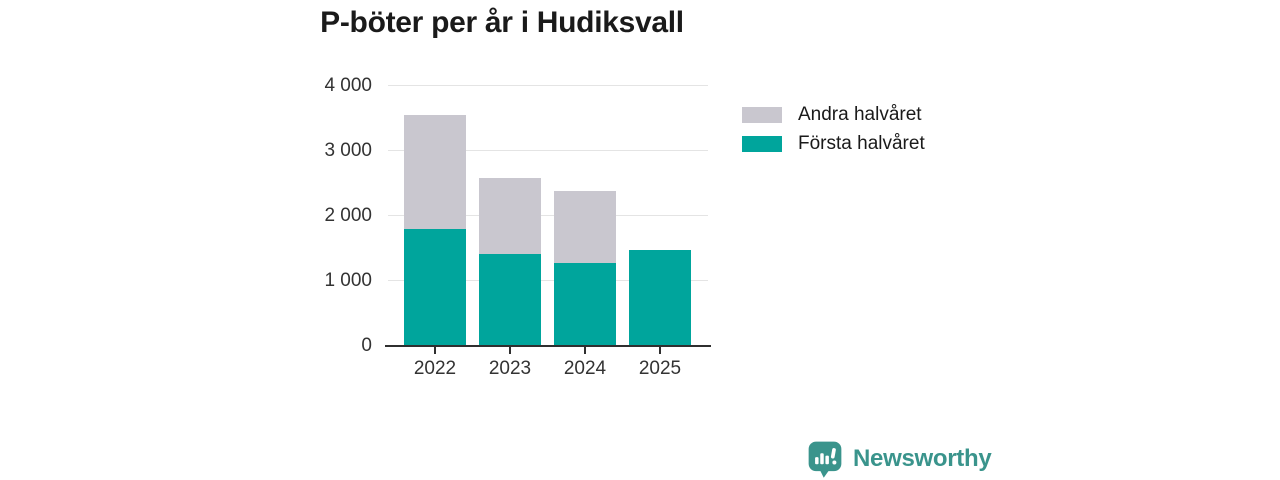 The image size is (1280, 480). I want to click on x-tick-label-2025: 2025, so click(660, 368).